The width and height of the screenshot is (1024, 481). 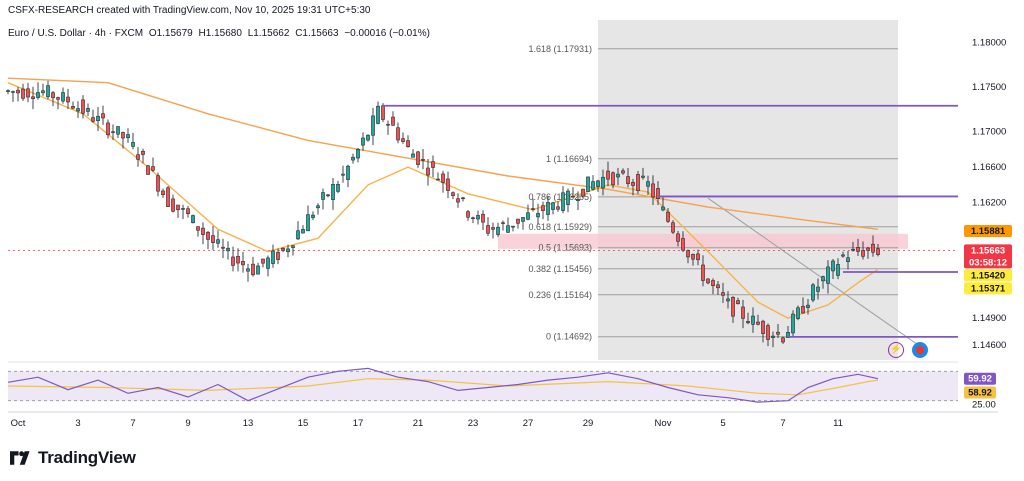 I want to click on ohlc-close: C1.15663, so click(x=317, y=33).